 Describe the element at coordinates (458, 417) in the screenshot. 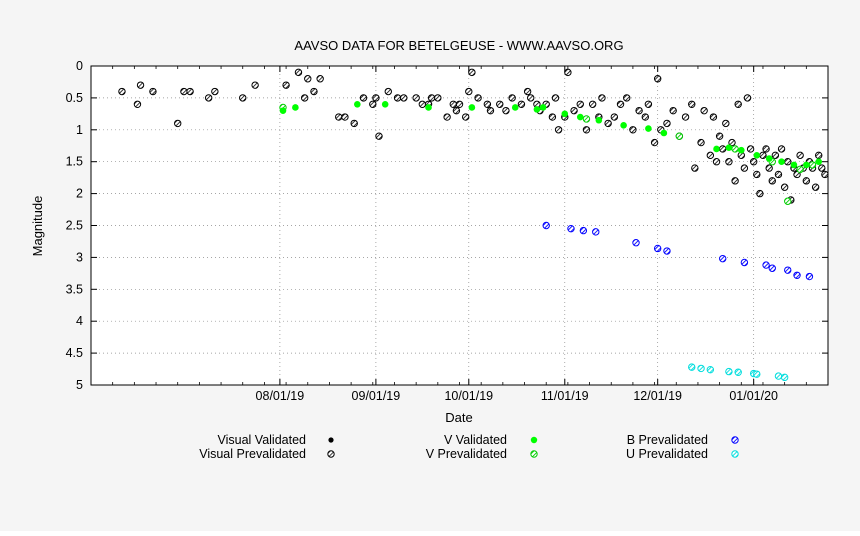

I see `x-axis-label: Date` at that location.